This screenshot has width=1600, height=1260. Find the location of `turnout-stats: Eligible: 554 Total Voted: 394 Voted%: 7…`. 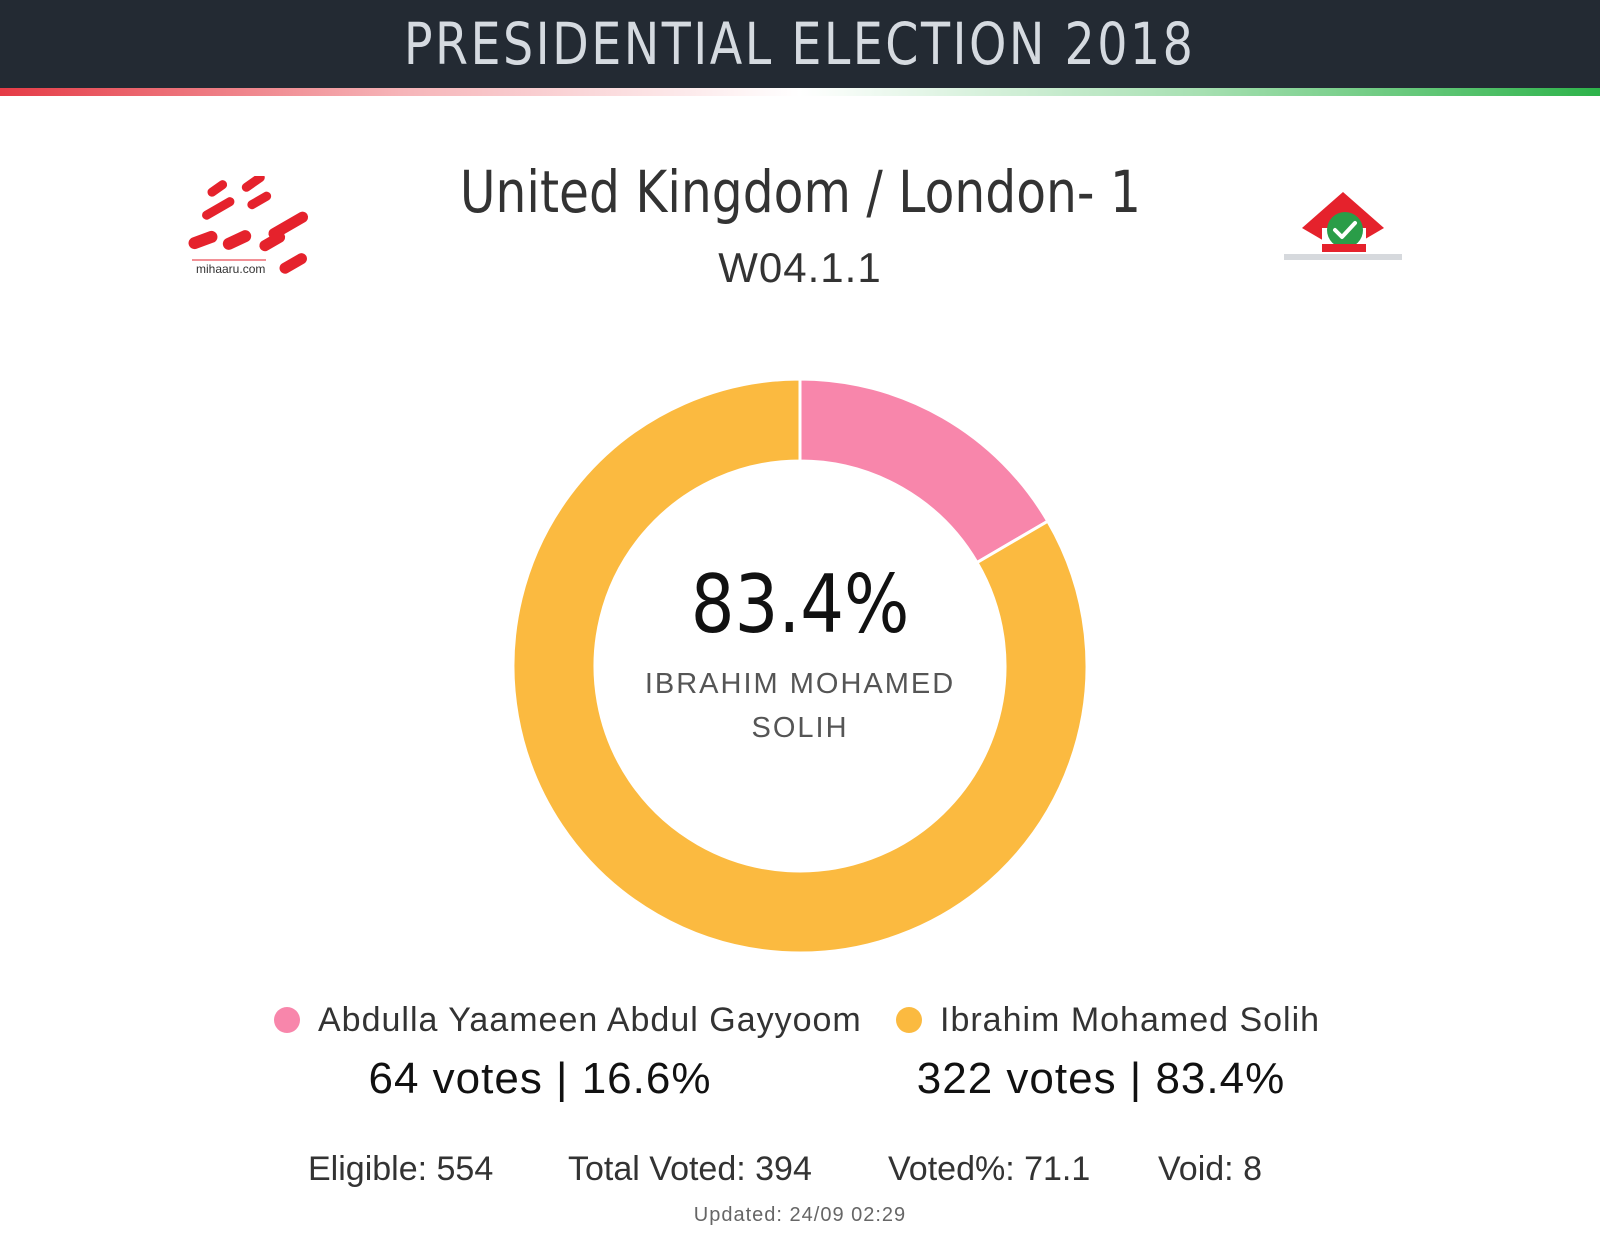

turnout-stats: Eligible: 554 Total Voted: 394 Voted%: 7… is located at coordinates (800, 1174).